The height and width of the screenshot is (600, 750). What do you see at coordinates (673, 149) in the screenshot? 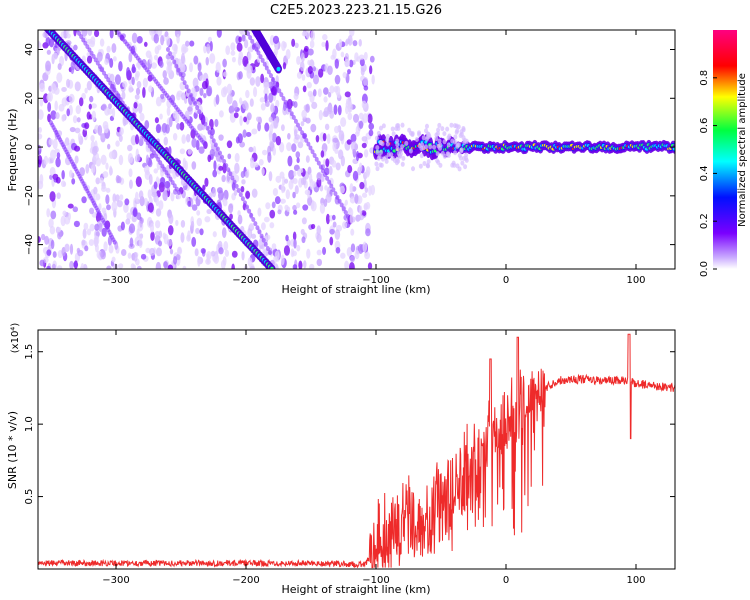
I see `spectrogram-band-peak` at bounding box center [673, 149].